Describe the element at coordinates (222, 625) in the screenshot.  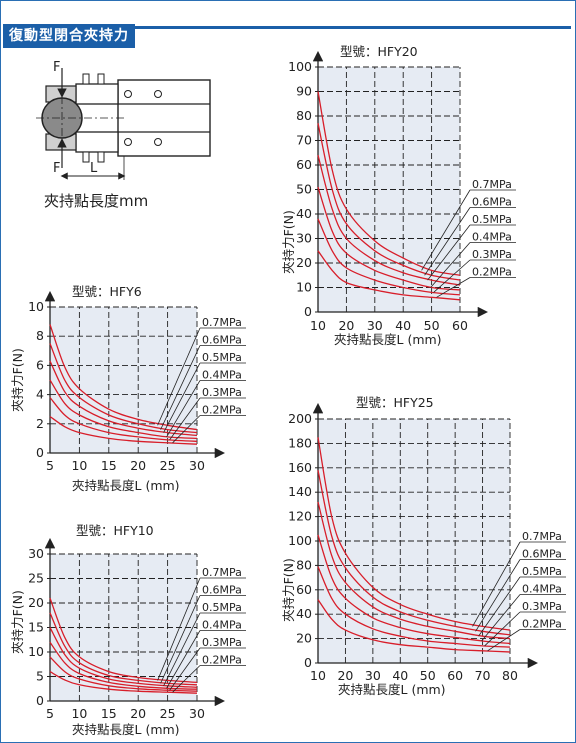
I see `series-label: 0.4MPa` at that location.